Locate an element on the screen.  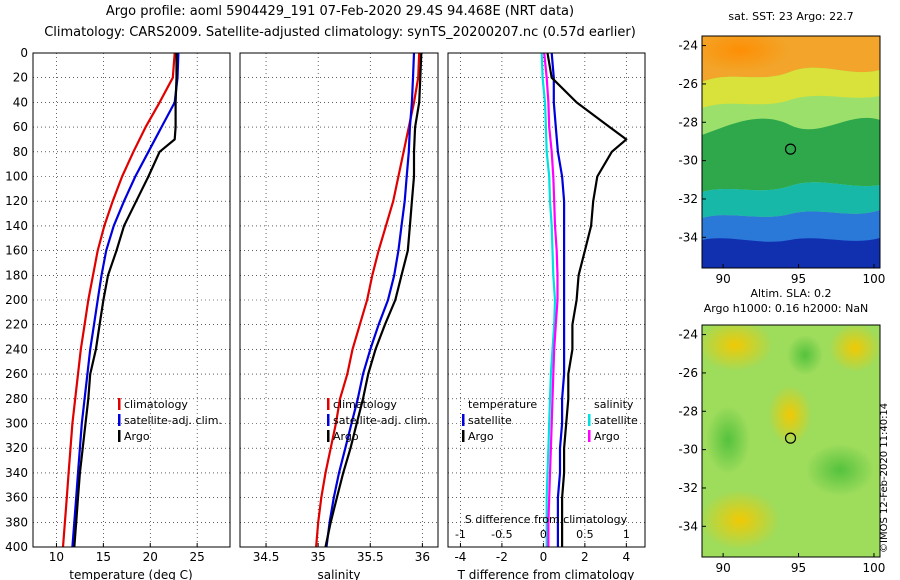
series-temperature-argo is located at coordinates (587, 299).